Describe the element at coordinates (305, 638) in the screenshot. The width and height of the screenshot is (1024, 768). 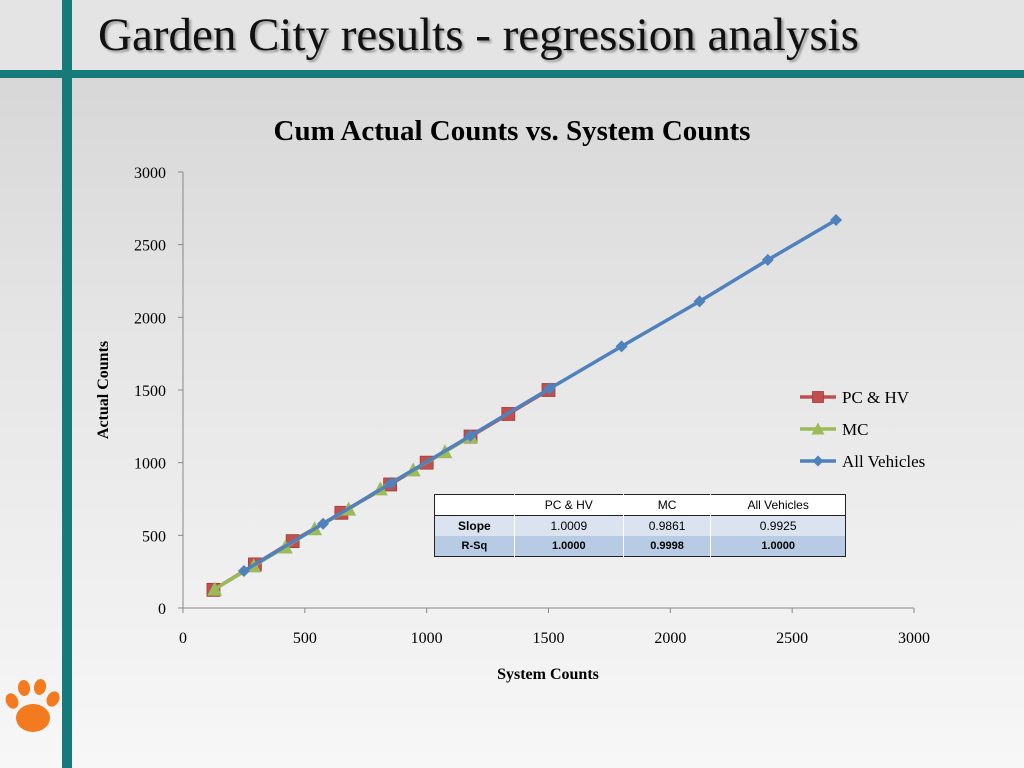
I see `x-tick-label: 500` at that location.